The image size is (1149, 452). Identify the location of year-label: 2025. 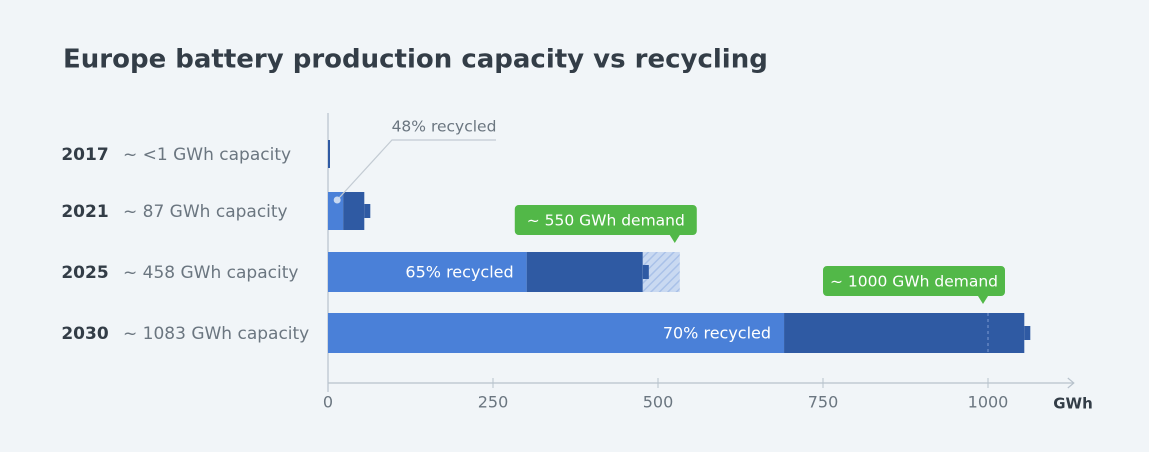
(84, 273).